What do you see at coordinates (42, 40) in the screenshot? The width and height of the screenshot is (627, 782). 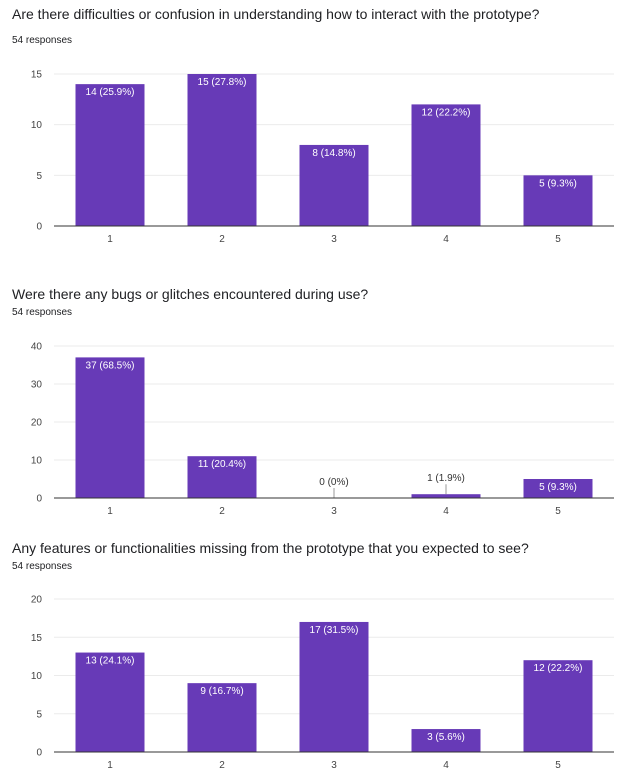 I see `chart-1-subtitle: 54 responses` at bounding box center [42, 40].